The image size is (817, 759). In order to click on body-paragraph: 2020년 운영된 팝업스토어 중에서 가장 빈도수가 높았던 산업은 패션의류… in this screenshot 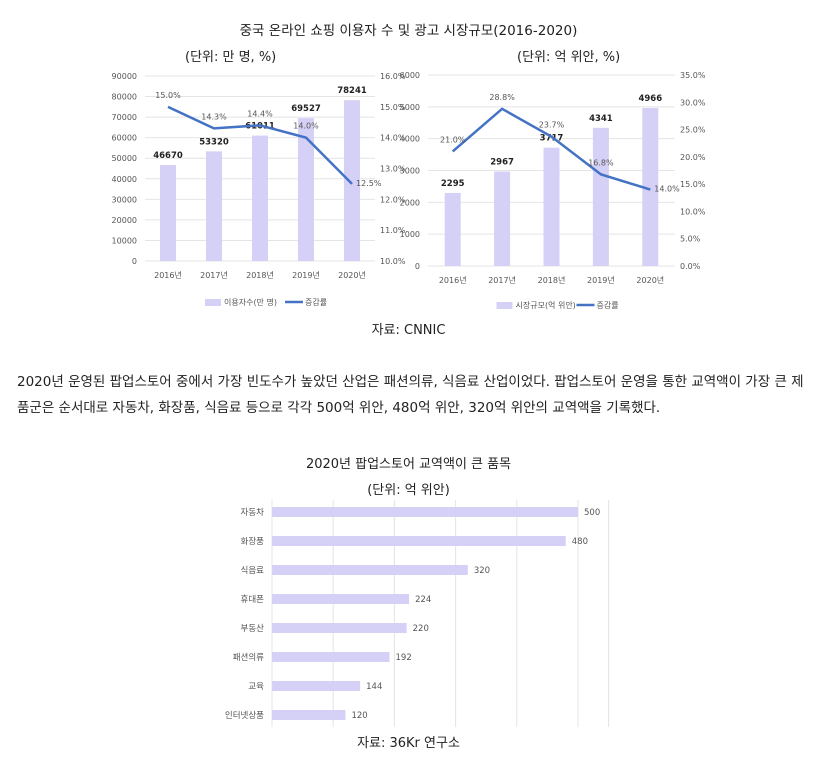, I will do `click(410, 395)`.